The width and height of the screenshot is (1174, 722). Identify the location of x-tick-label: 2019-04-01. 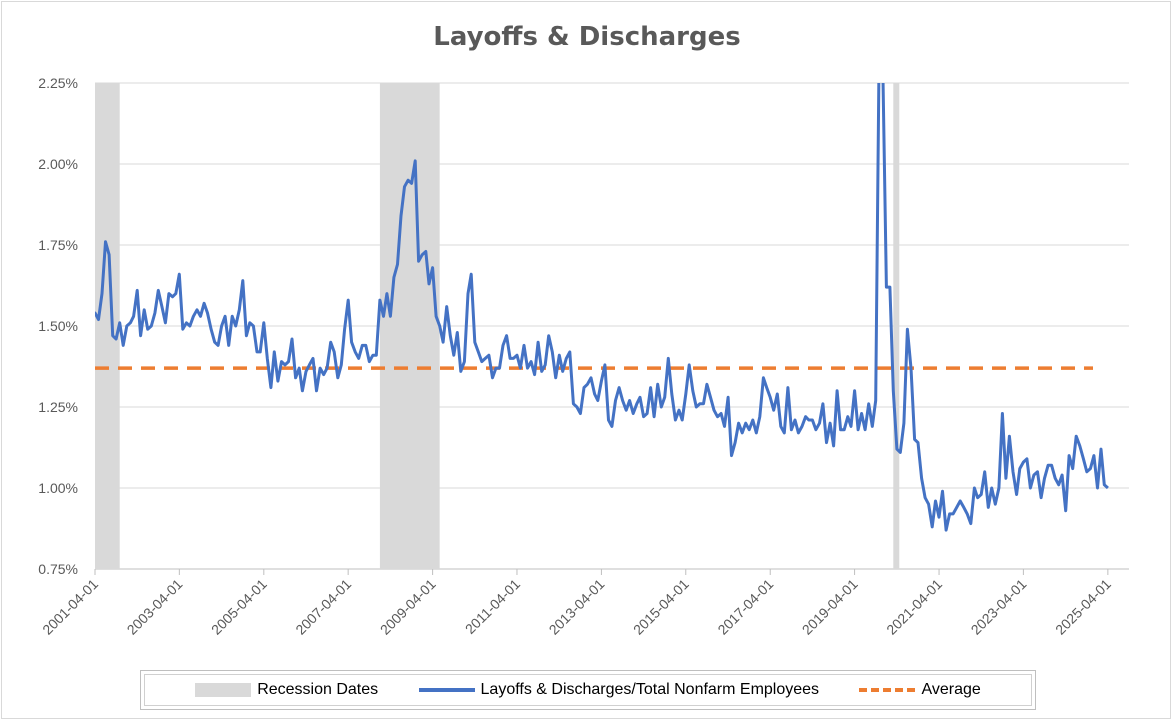
(830, 607).